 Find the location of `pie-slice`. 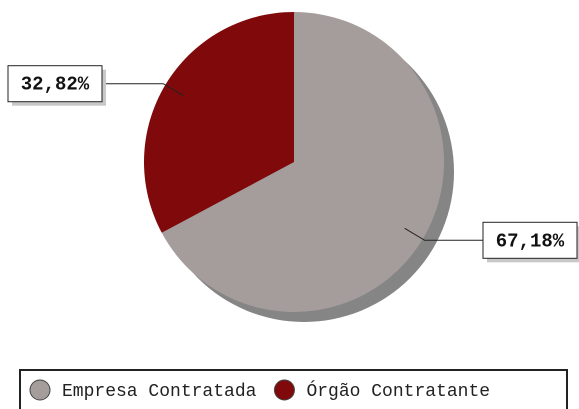

pie-slice is located at coordinates (218, 122).